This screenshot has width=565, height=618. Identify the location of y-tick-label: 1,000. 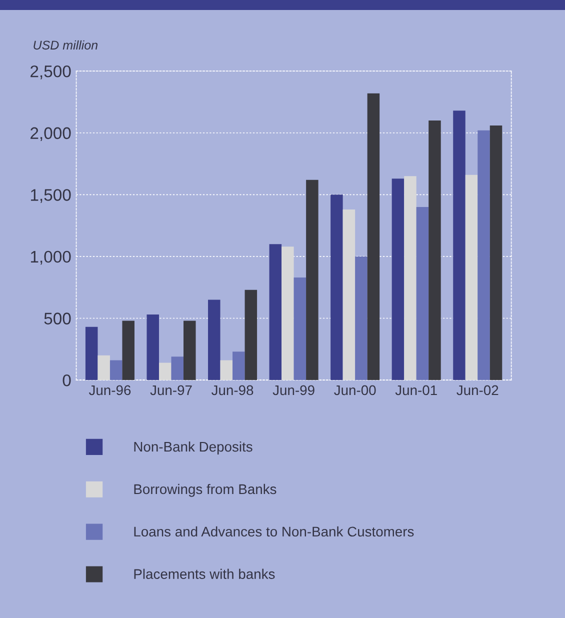
(50, 257).